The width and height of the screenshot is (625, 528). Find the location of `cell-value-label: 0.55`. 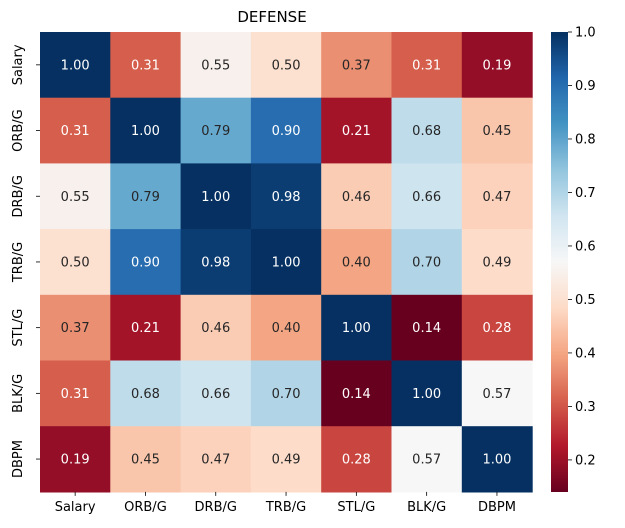

cell-value-label: 0.55 is located at coordinates (75, 197).